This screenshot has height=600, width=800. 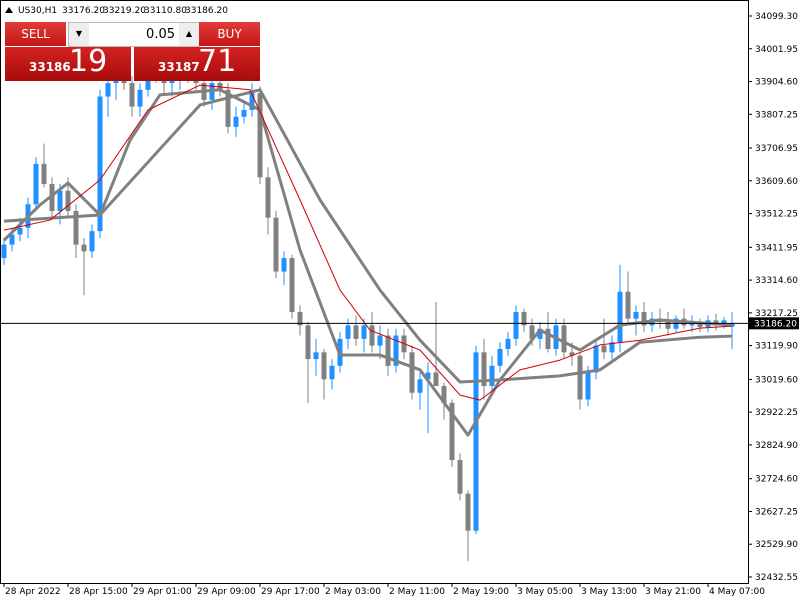 I want to click on y-tick-label: 34001.95, so click(x=776, y=50).